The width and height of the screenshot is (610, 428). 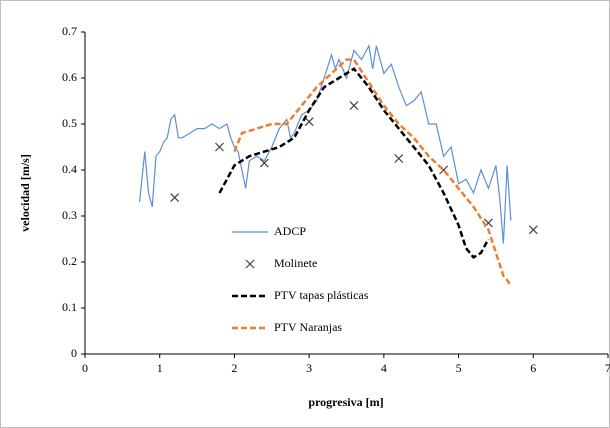 What do you see at coordinates (69, 123) in the screenshot?
I see `y-tick-label: 0.5` at bounding box center [69, 123].